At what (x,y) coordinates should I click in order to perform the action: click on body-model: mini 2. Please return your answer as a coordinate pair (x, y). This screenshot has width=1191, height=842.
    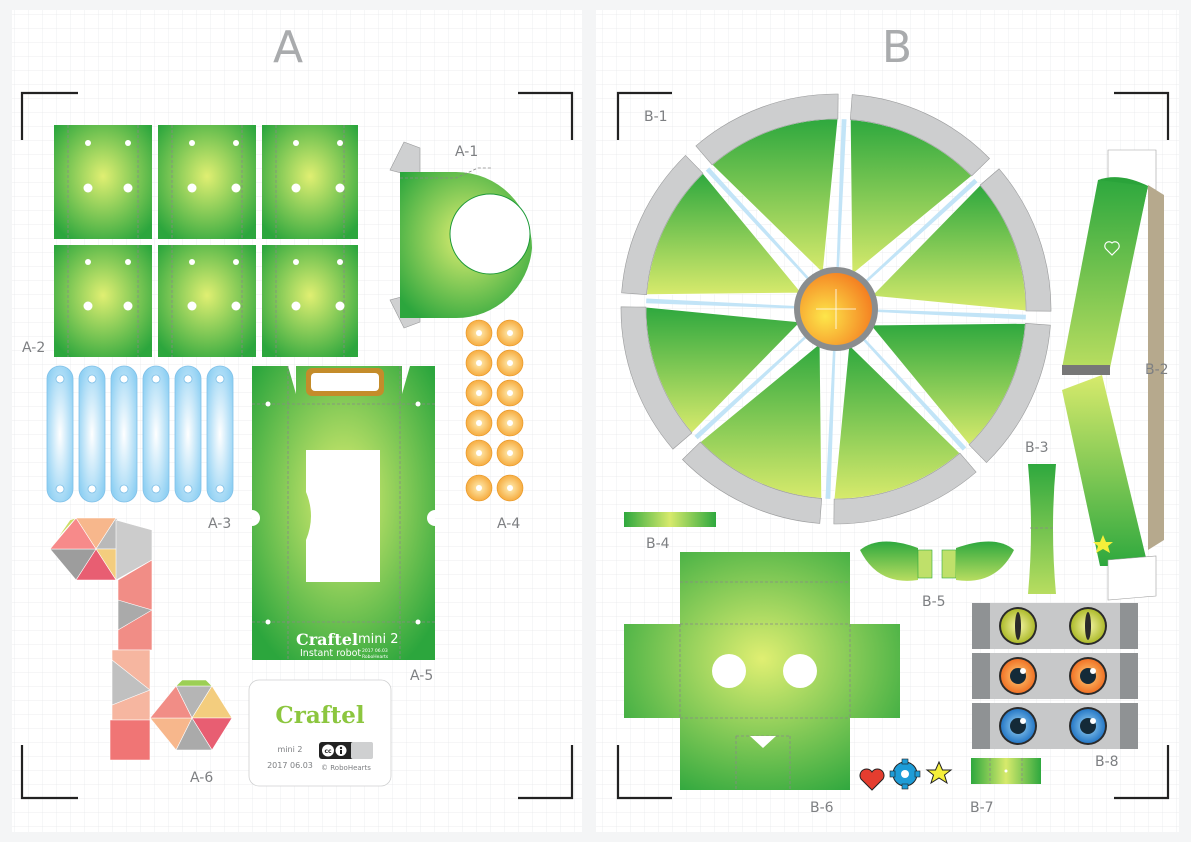
    Looking at the image, I should click on (378, 639).